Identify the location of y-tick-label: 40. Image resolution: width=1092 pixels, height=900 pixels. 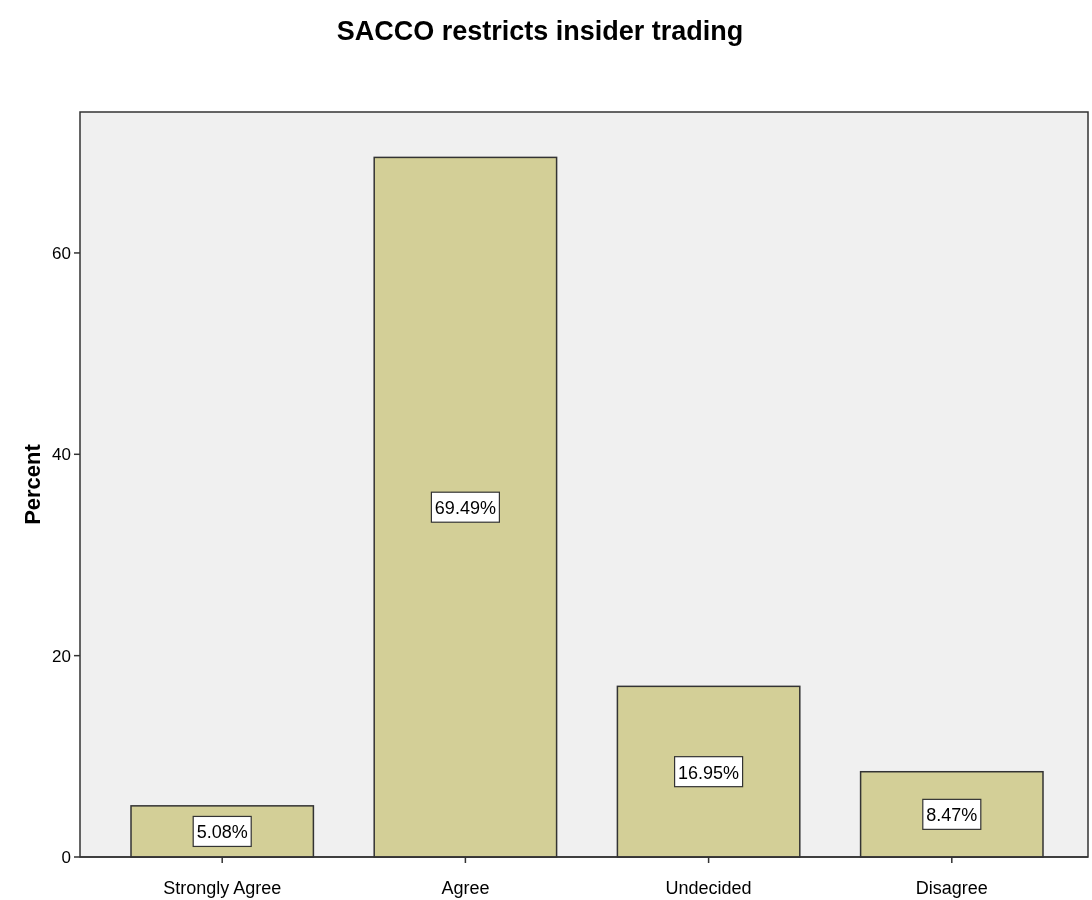
(61, 455).